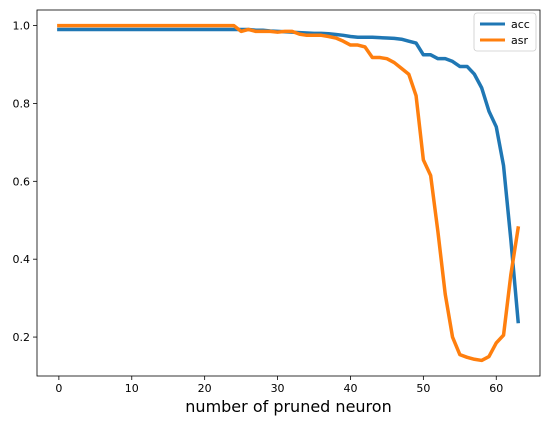 The image size is (550, 422). I want to click on x-tick-label: 60, so click(496, 388).